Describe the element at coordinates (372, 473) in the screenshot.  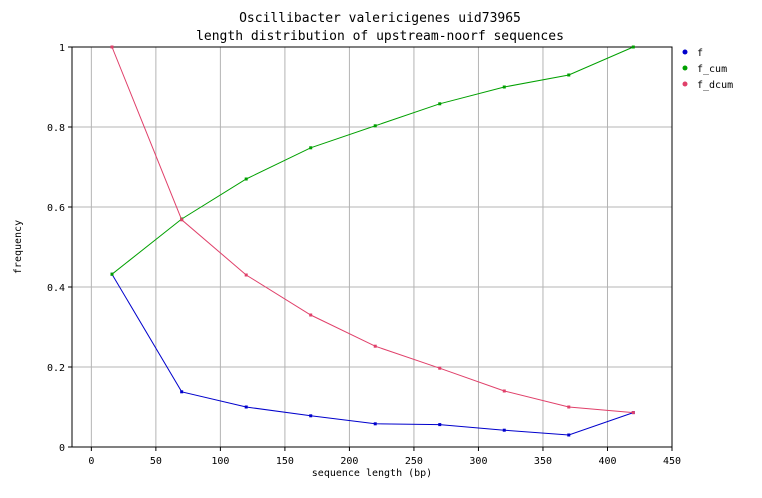
I see `x-axis-label: sequence length (bp)` at that location.